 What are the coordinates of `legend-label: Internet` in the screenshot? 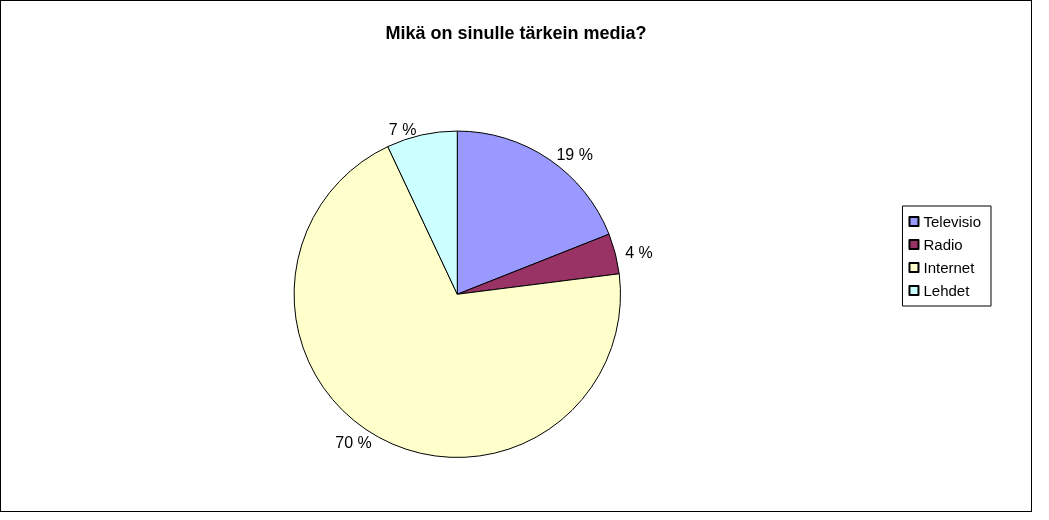 It's located at (949, 267).